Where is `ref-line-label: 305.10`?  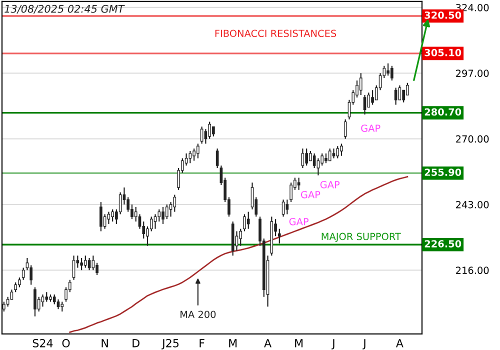
ref-line-label: 305.10 is located at coordinates (443, 52).